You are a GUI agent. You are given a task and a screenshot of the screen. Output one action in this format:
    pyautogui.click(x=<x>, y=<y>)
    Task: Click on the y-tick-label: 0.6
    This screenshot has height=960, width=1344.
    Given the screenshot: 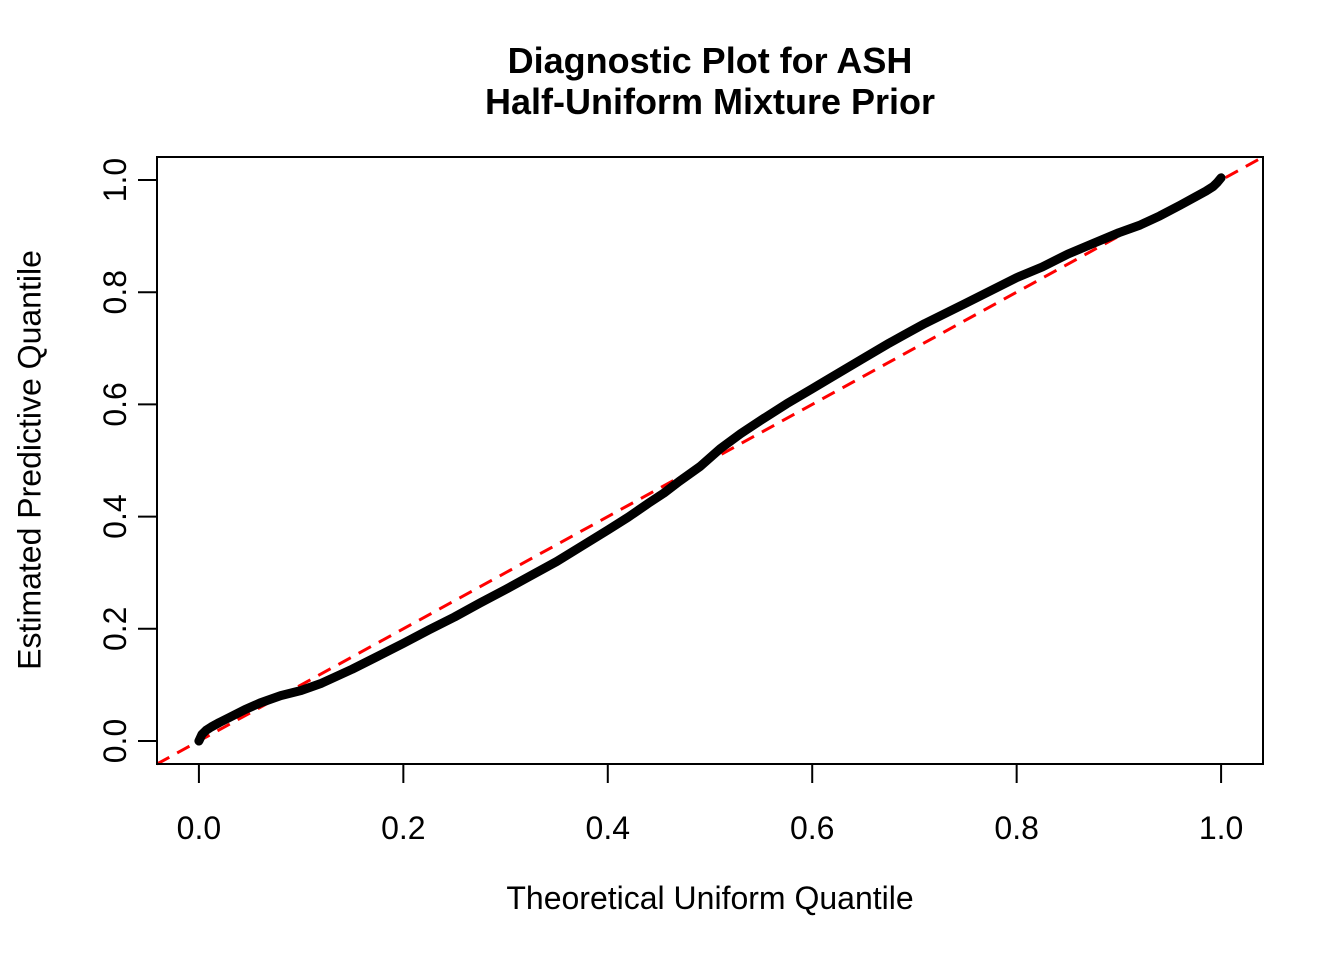 What is the action you would take?
    pyautogui.click(x=115, y=404)
    